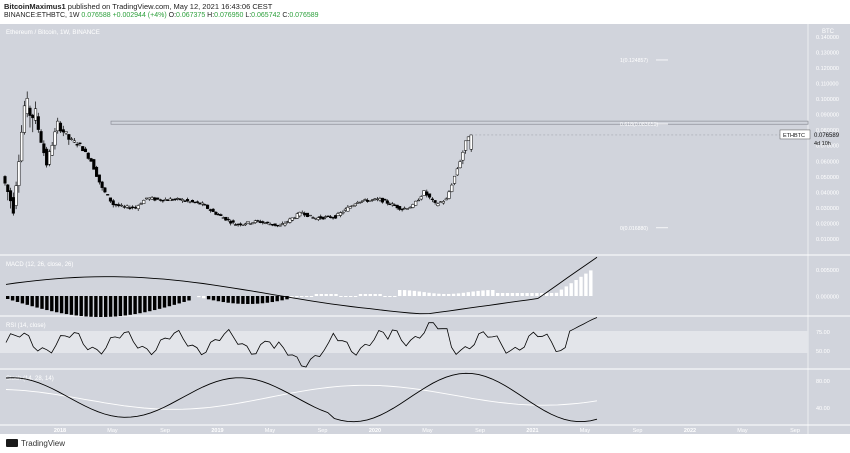 The image size is (850, 453). I want to click on price-unit-label: BTC, so click(828, 32).